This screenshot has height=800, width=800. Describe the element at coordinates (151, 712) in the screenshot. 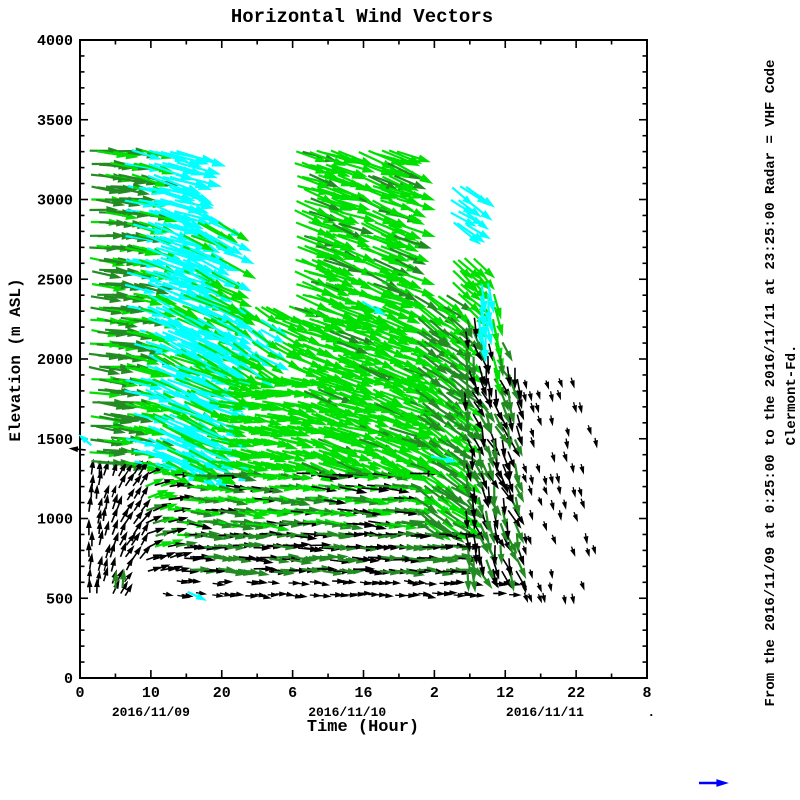

I see `x-axis-date-label: 2016/11/09` at that location.